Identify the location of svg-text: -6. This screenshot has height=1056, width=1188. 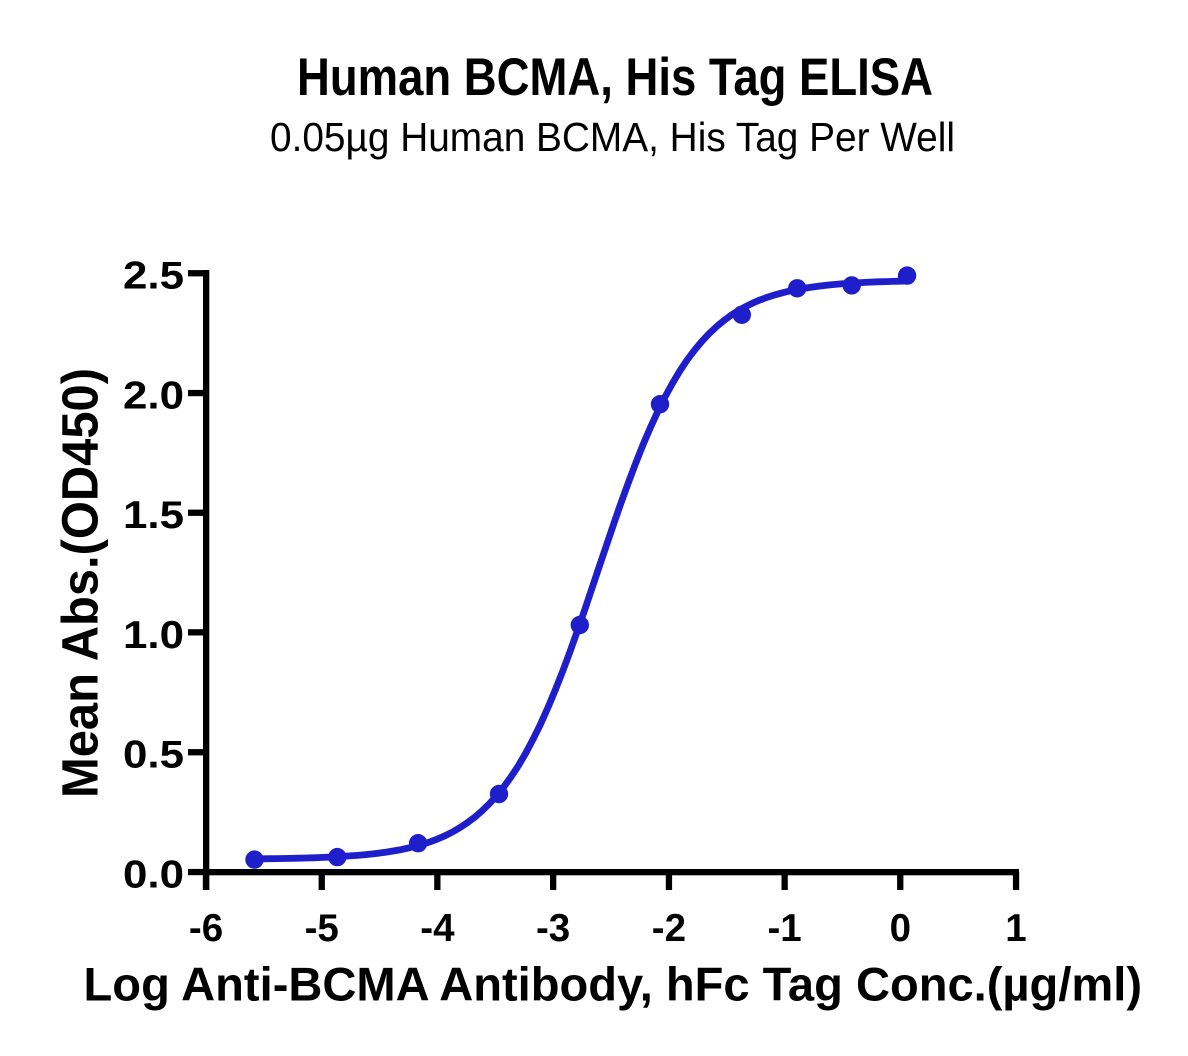
(206, 928).